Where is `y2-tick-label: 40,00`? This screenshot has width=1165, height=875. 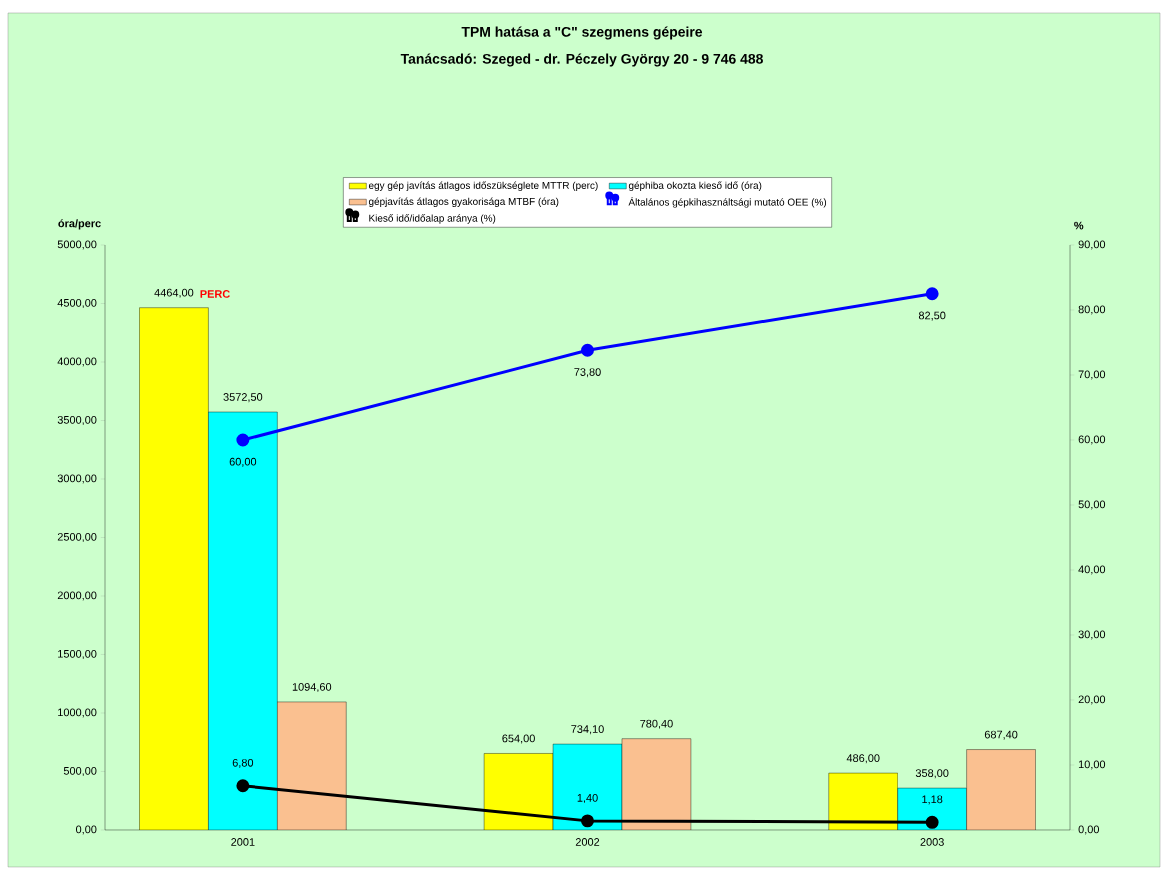
y2-tick-label: 40,00 is located at coordinates (1092, 570).